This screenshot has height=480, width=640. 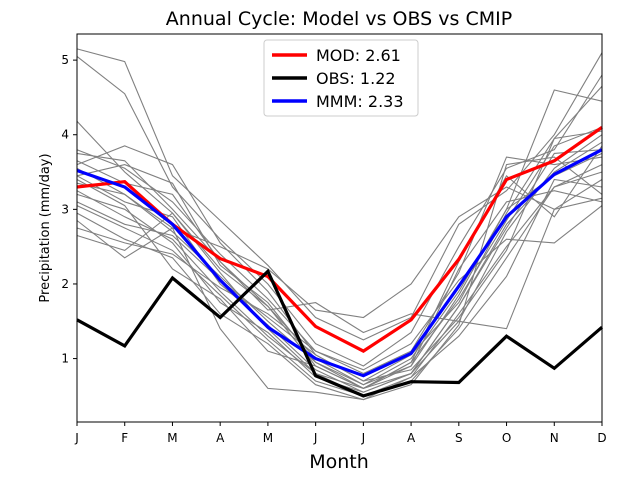 What do you see at coordinates (554, 438) in the screenshot?
I see `x-tick-label: N` at bounding box center [554, 438].